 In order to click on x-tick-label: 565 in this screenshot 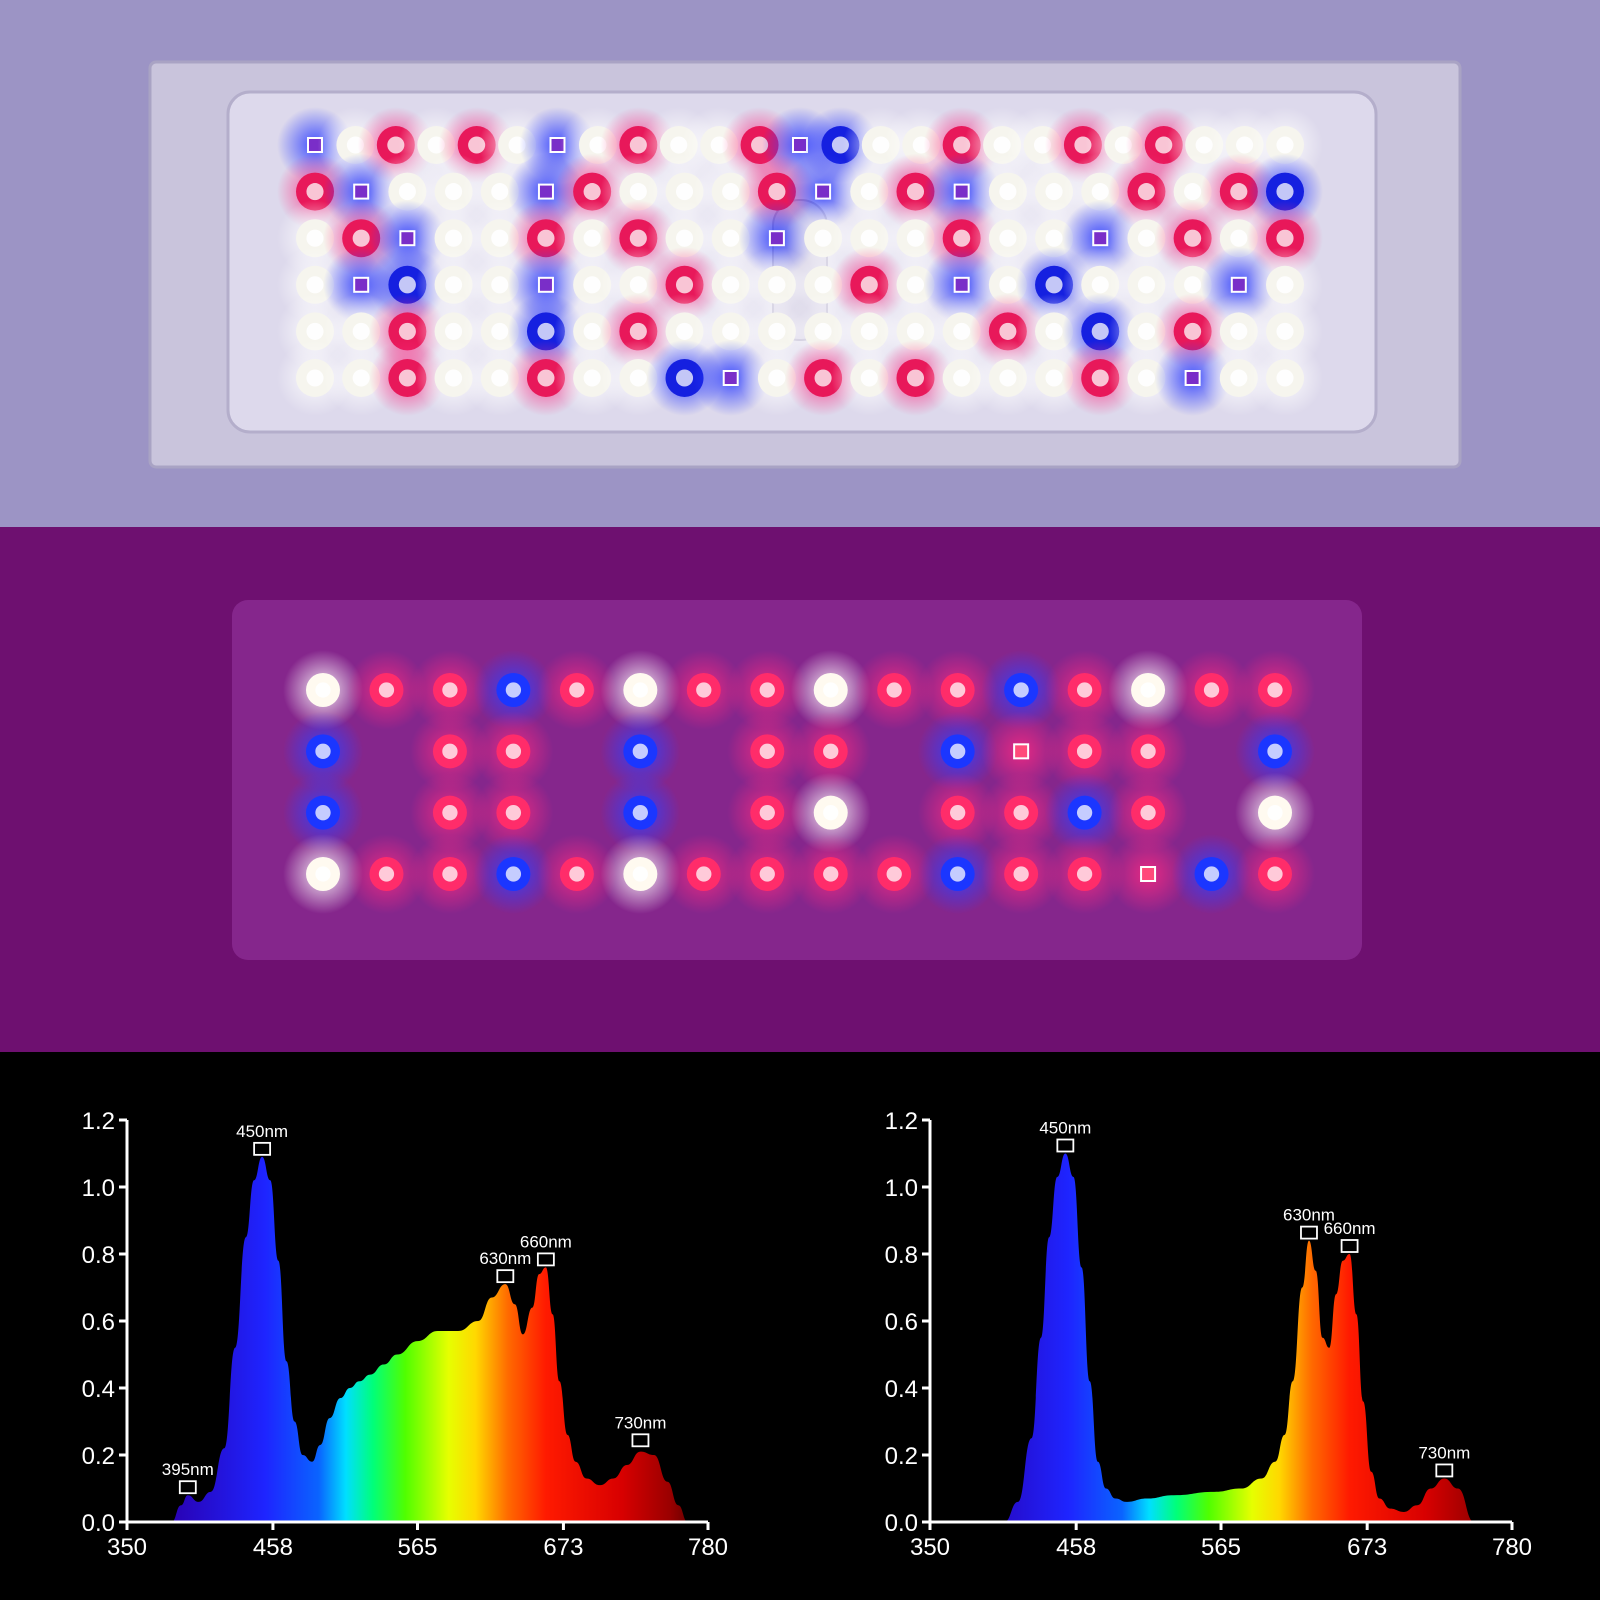, I will do `click(1221, 1547)`.